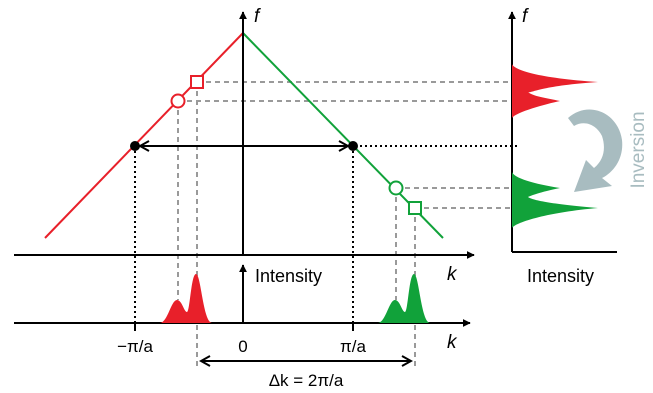  Describe the element at coordinates (525, 16) in the screenshot. I see `f-axis-right-label: f` at that location.